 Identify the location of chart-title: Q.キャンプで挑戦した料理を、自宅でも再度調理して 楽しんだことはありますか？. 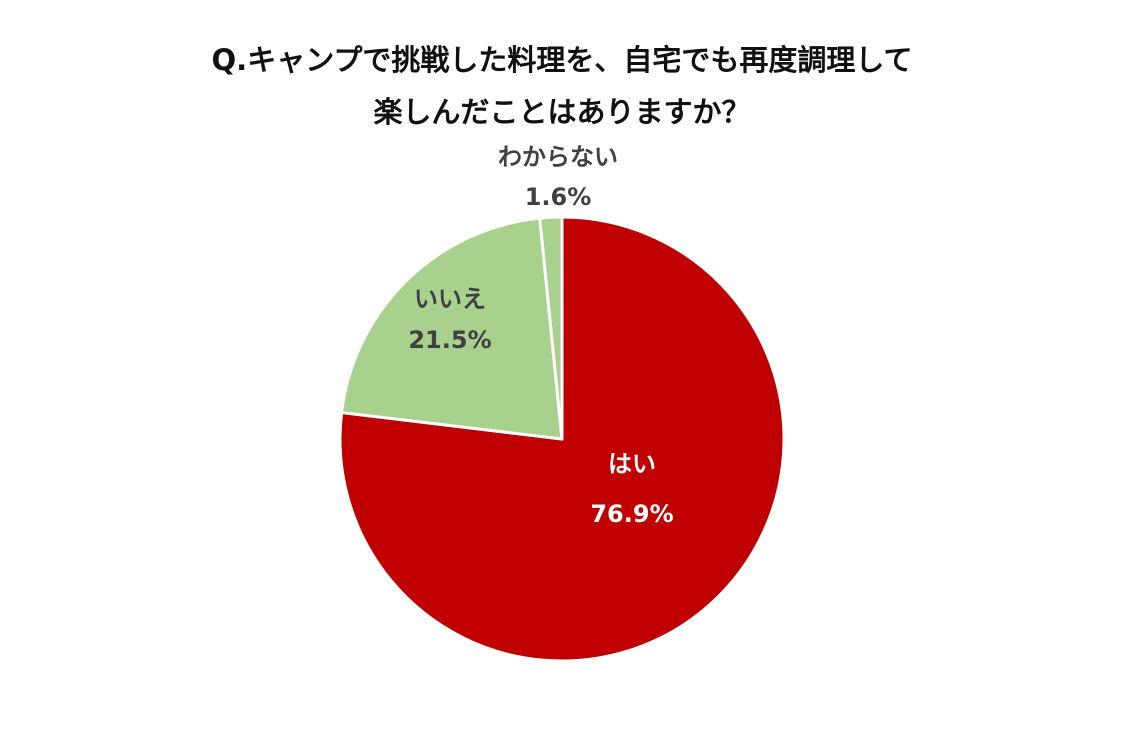
(562, 86).